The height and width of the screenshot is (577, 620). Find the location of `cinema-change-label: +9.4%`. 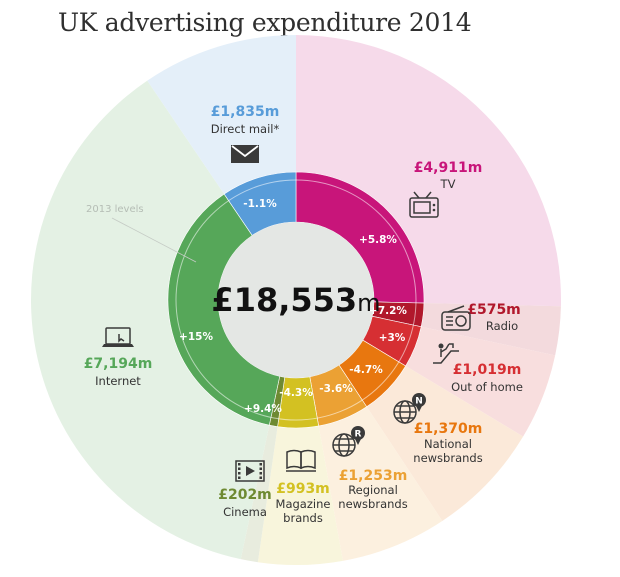

cinema-change-label: +9.4% is located at coordinates (263, 409).